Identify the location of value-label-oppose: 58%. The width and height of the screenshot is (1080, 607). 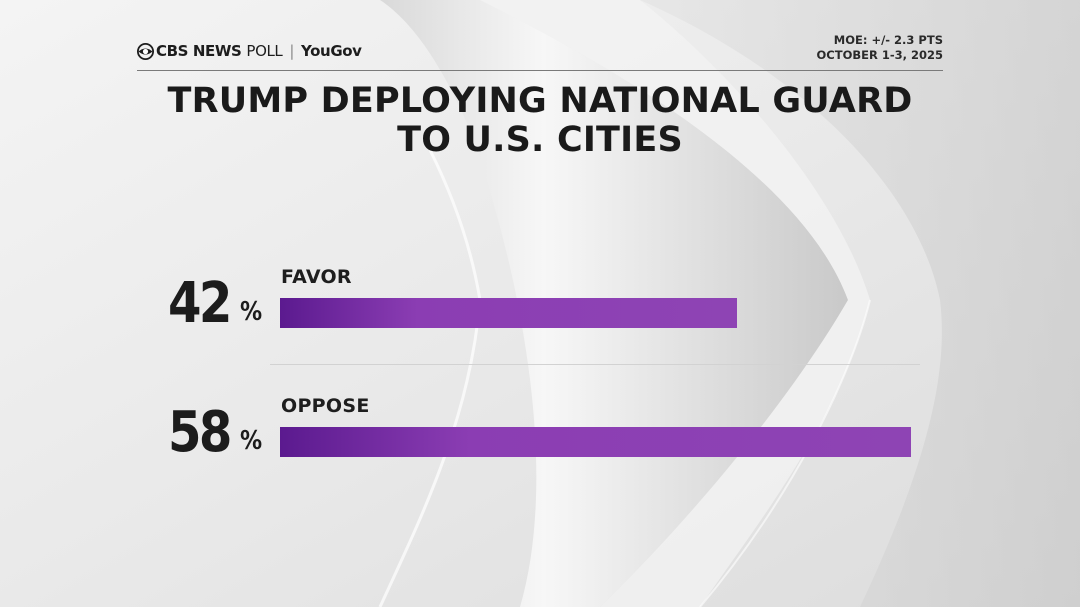
(220, 432).